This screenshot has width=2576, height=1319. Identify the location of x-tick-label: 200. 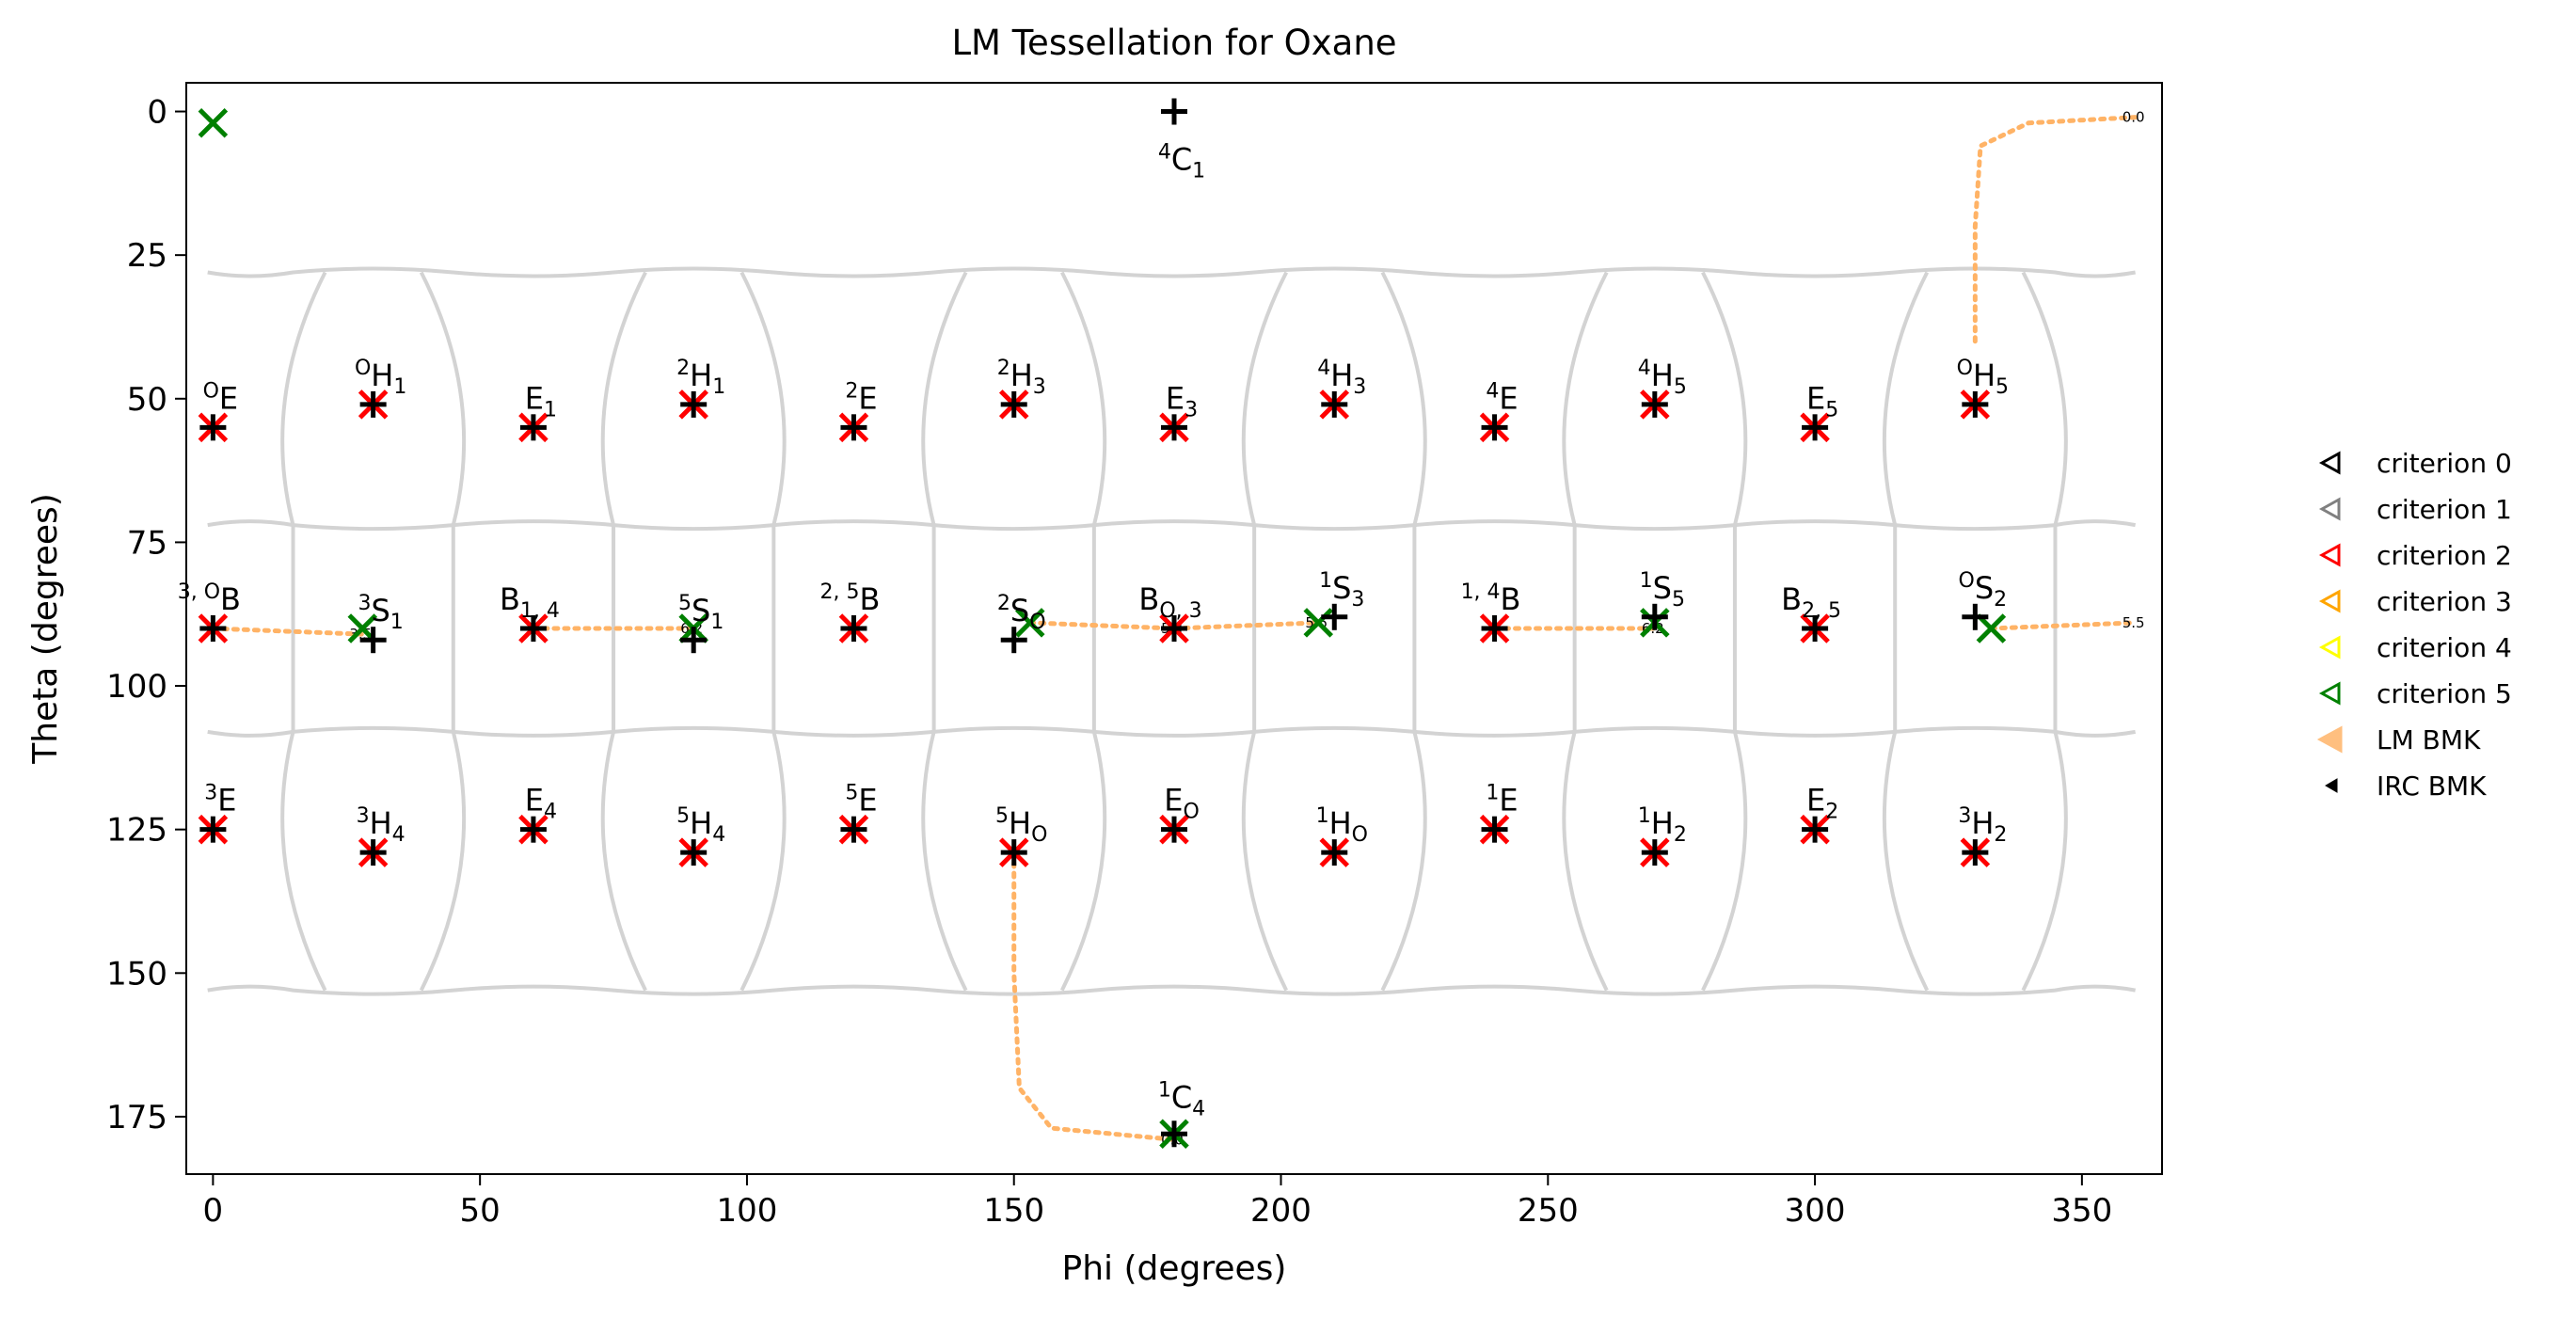
(1281, 1211).